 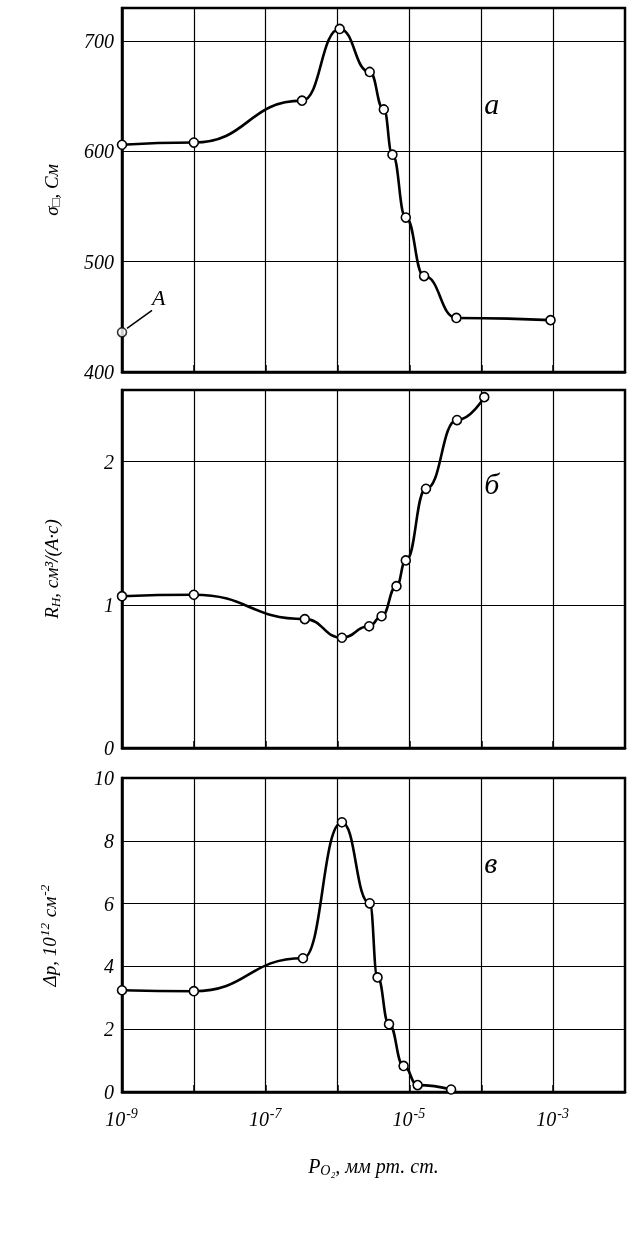 What do you see at coordinates (492, 103) in the screenshot?
I see `annotation: а` at bounding box center [492, 103].